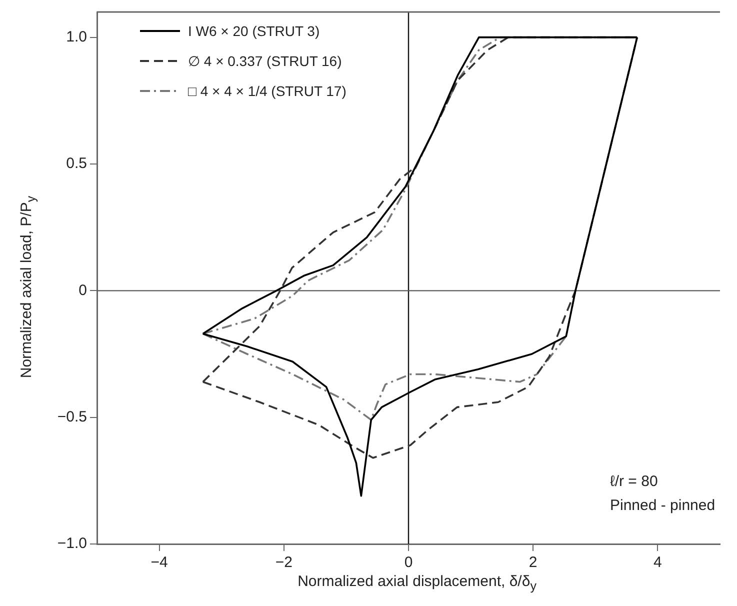 This screenshot has width=737, height=606. What do you see at coordinates (283, 563) in the screenshot?
I see `x-tick-label: −2` at bounding box center [283, 563].